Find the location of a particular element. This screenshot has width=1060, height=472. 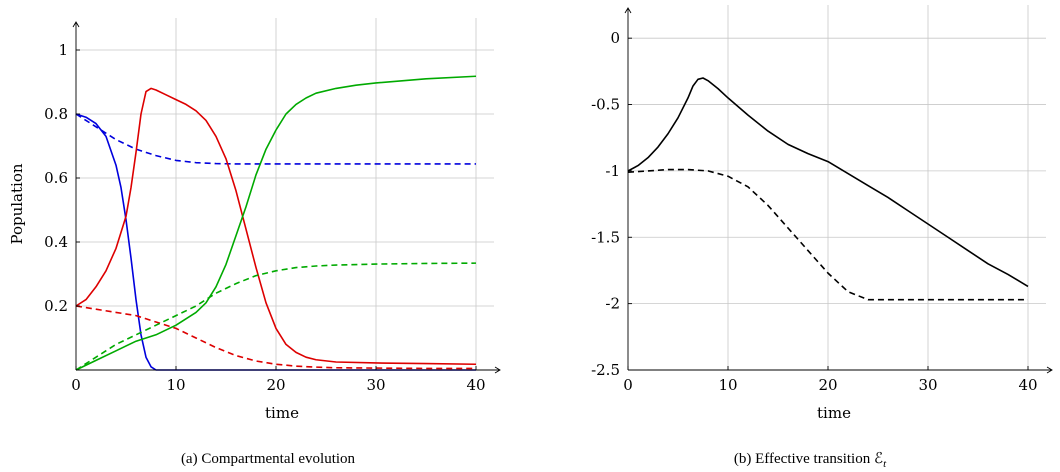

y-tick-label: 0 is located at coordinates (615, 38).